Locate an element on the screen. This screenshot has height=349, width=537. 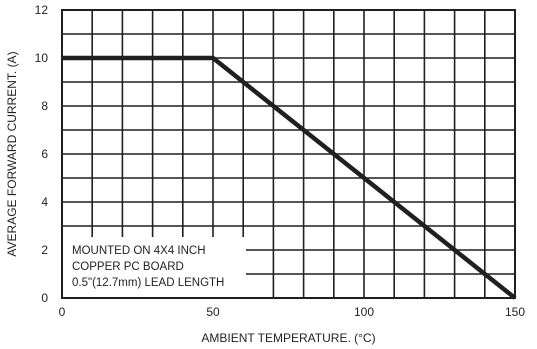
y-tick-label: 6 is located at coordinates (44, 154).